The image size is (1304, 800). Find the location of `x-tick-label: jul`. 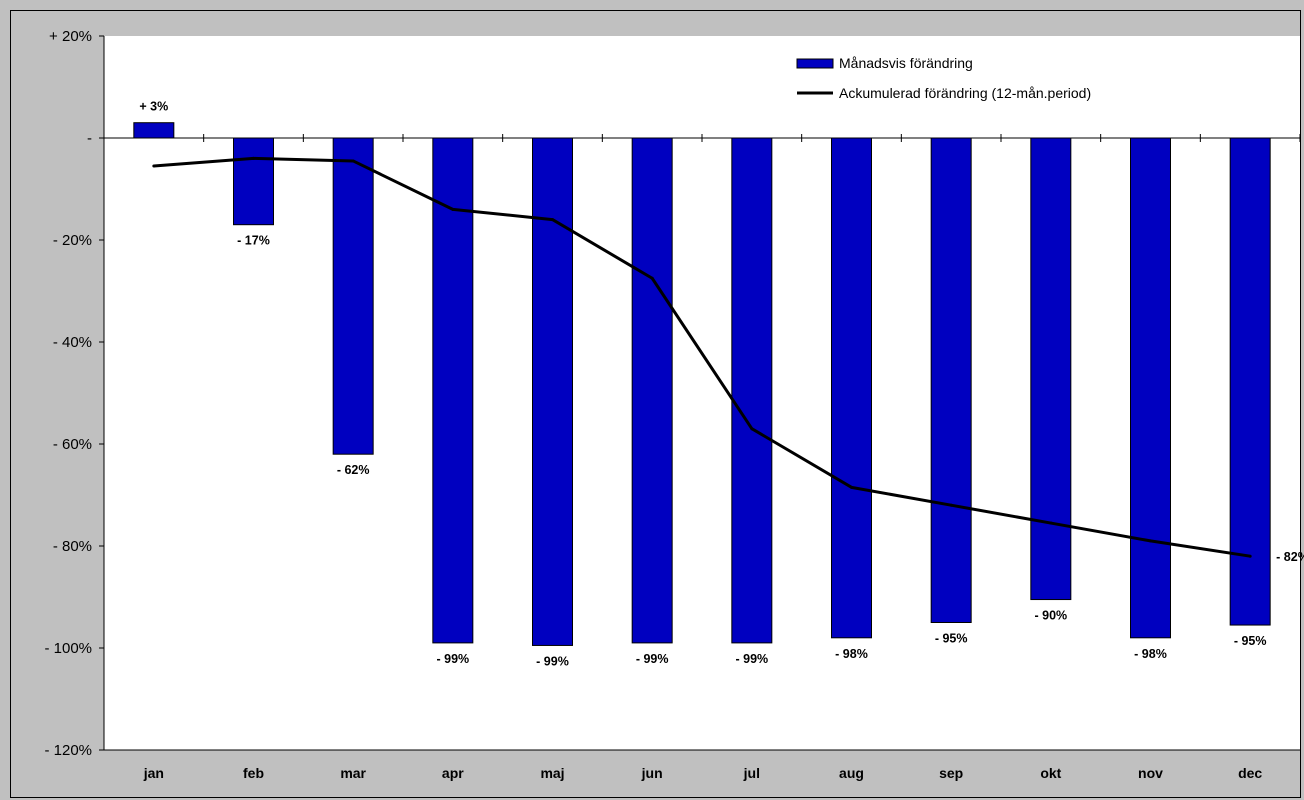

x-tick-label: jul is located at coordinates (751, 773).